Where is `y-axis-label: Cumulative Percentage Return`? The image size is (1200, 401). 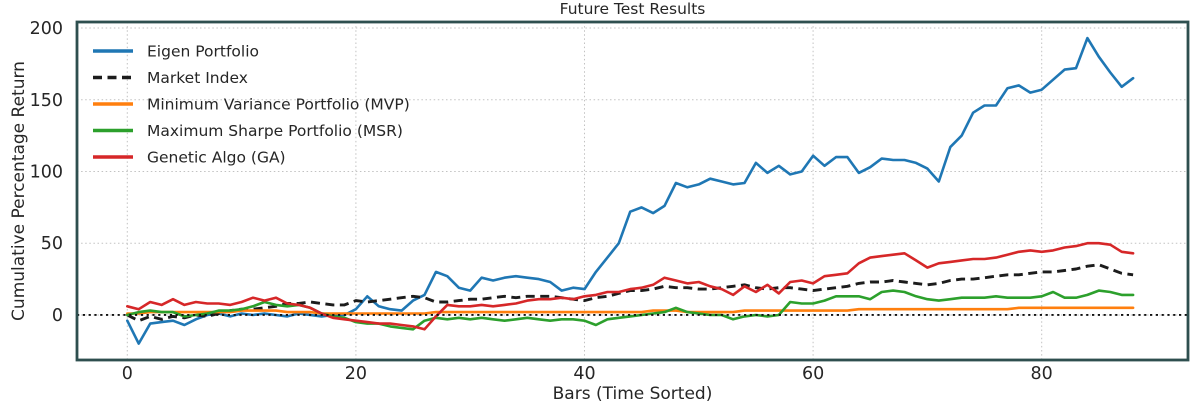 y-axis-label: Cumulative Percentage Return is located at coordinates (19, 191).